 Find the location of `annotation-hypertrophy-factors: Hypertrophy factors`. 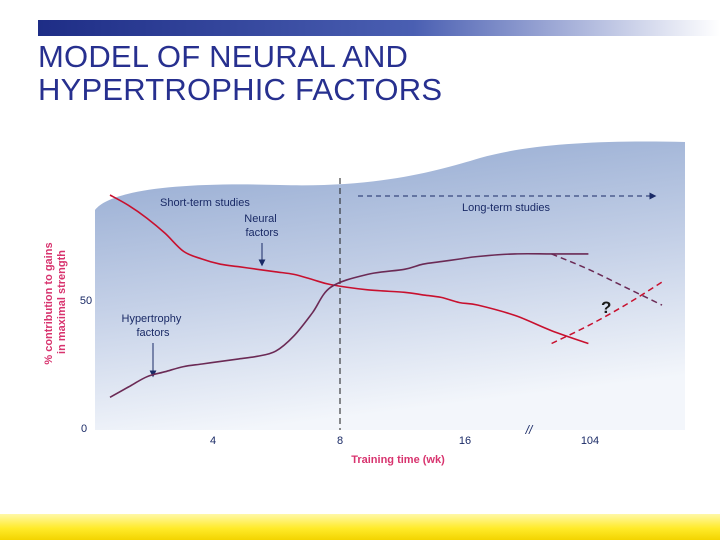

annotation-hypertrophy-factors: Hypertrophy factors is located at coordinates (153, 326).